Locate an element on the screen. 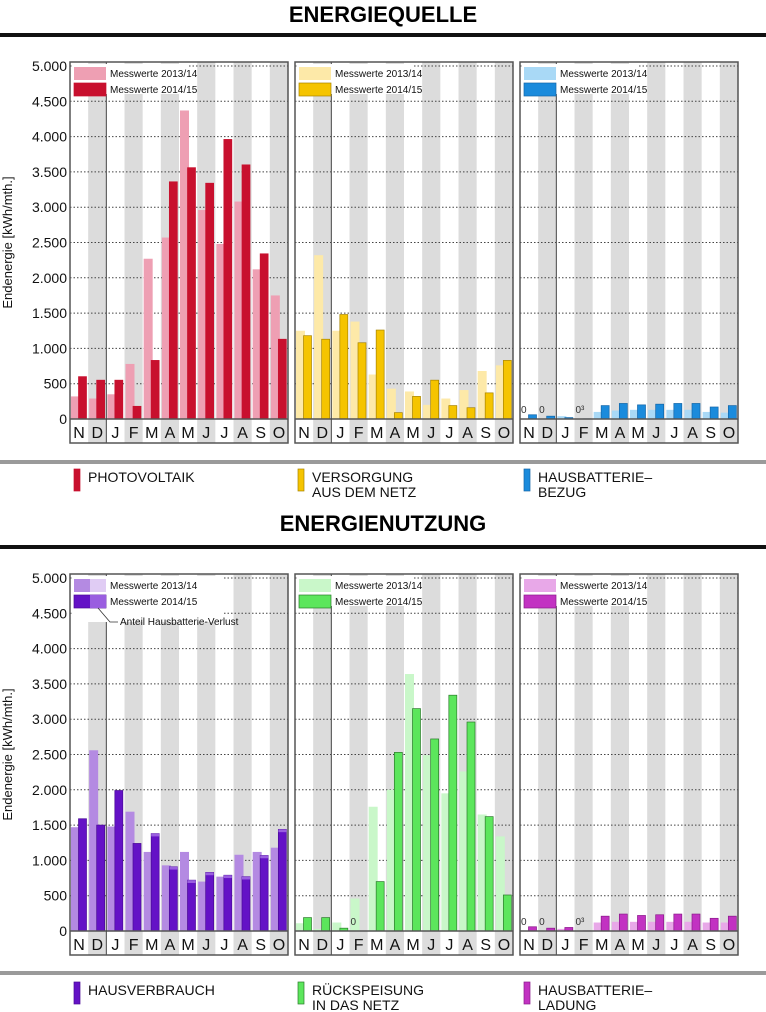 Image resolution: width=766 pixels, height=1012 pixels. y-tick-label: 2.500 is located at coordinates (49, 243).